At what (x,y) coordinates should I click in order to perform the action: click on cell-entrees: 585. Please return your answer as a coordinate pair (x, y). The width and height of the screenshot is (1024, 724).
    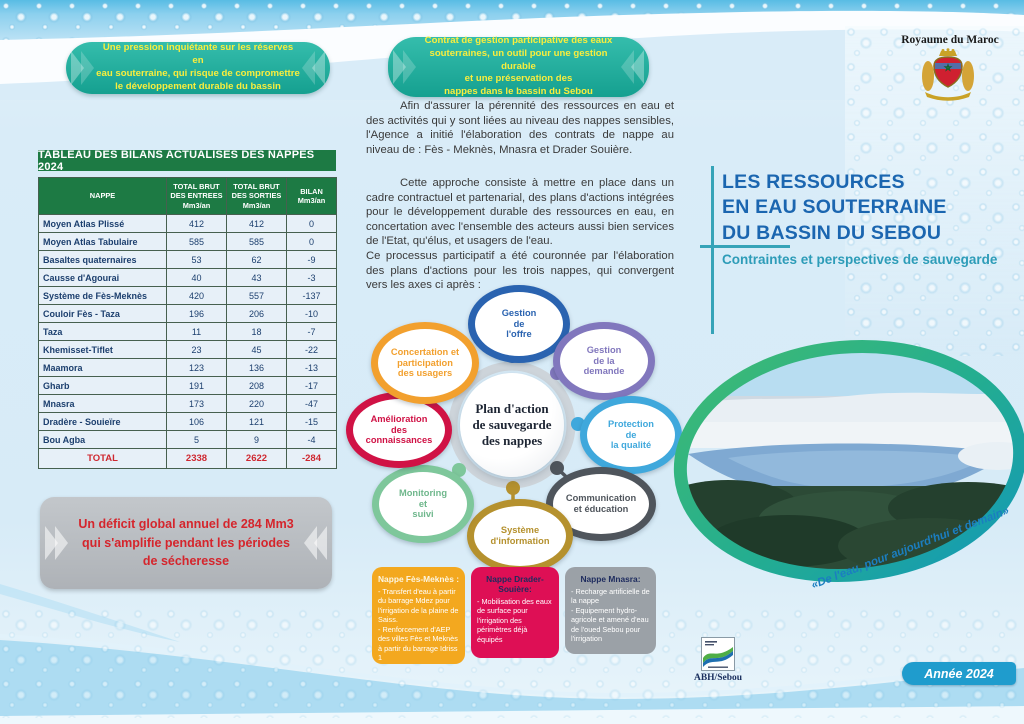
    Looking at the image, I should click on (196, 241).